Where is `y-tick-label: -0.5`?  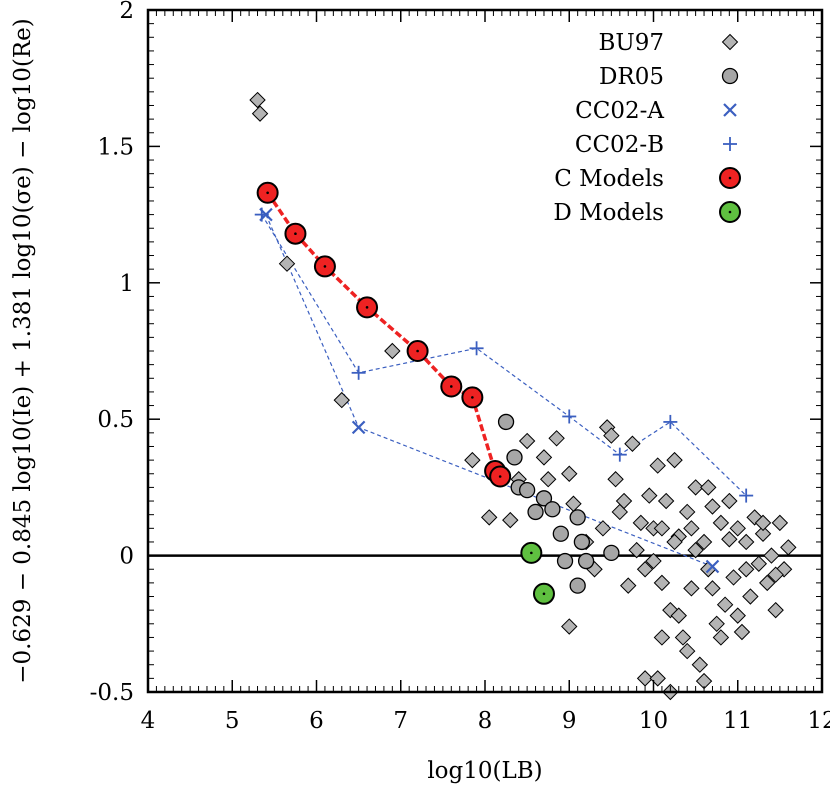
y-tick-label: -0.5 is located at coordinates (112, 693).